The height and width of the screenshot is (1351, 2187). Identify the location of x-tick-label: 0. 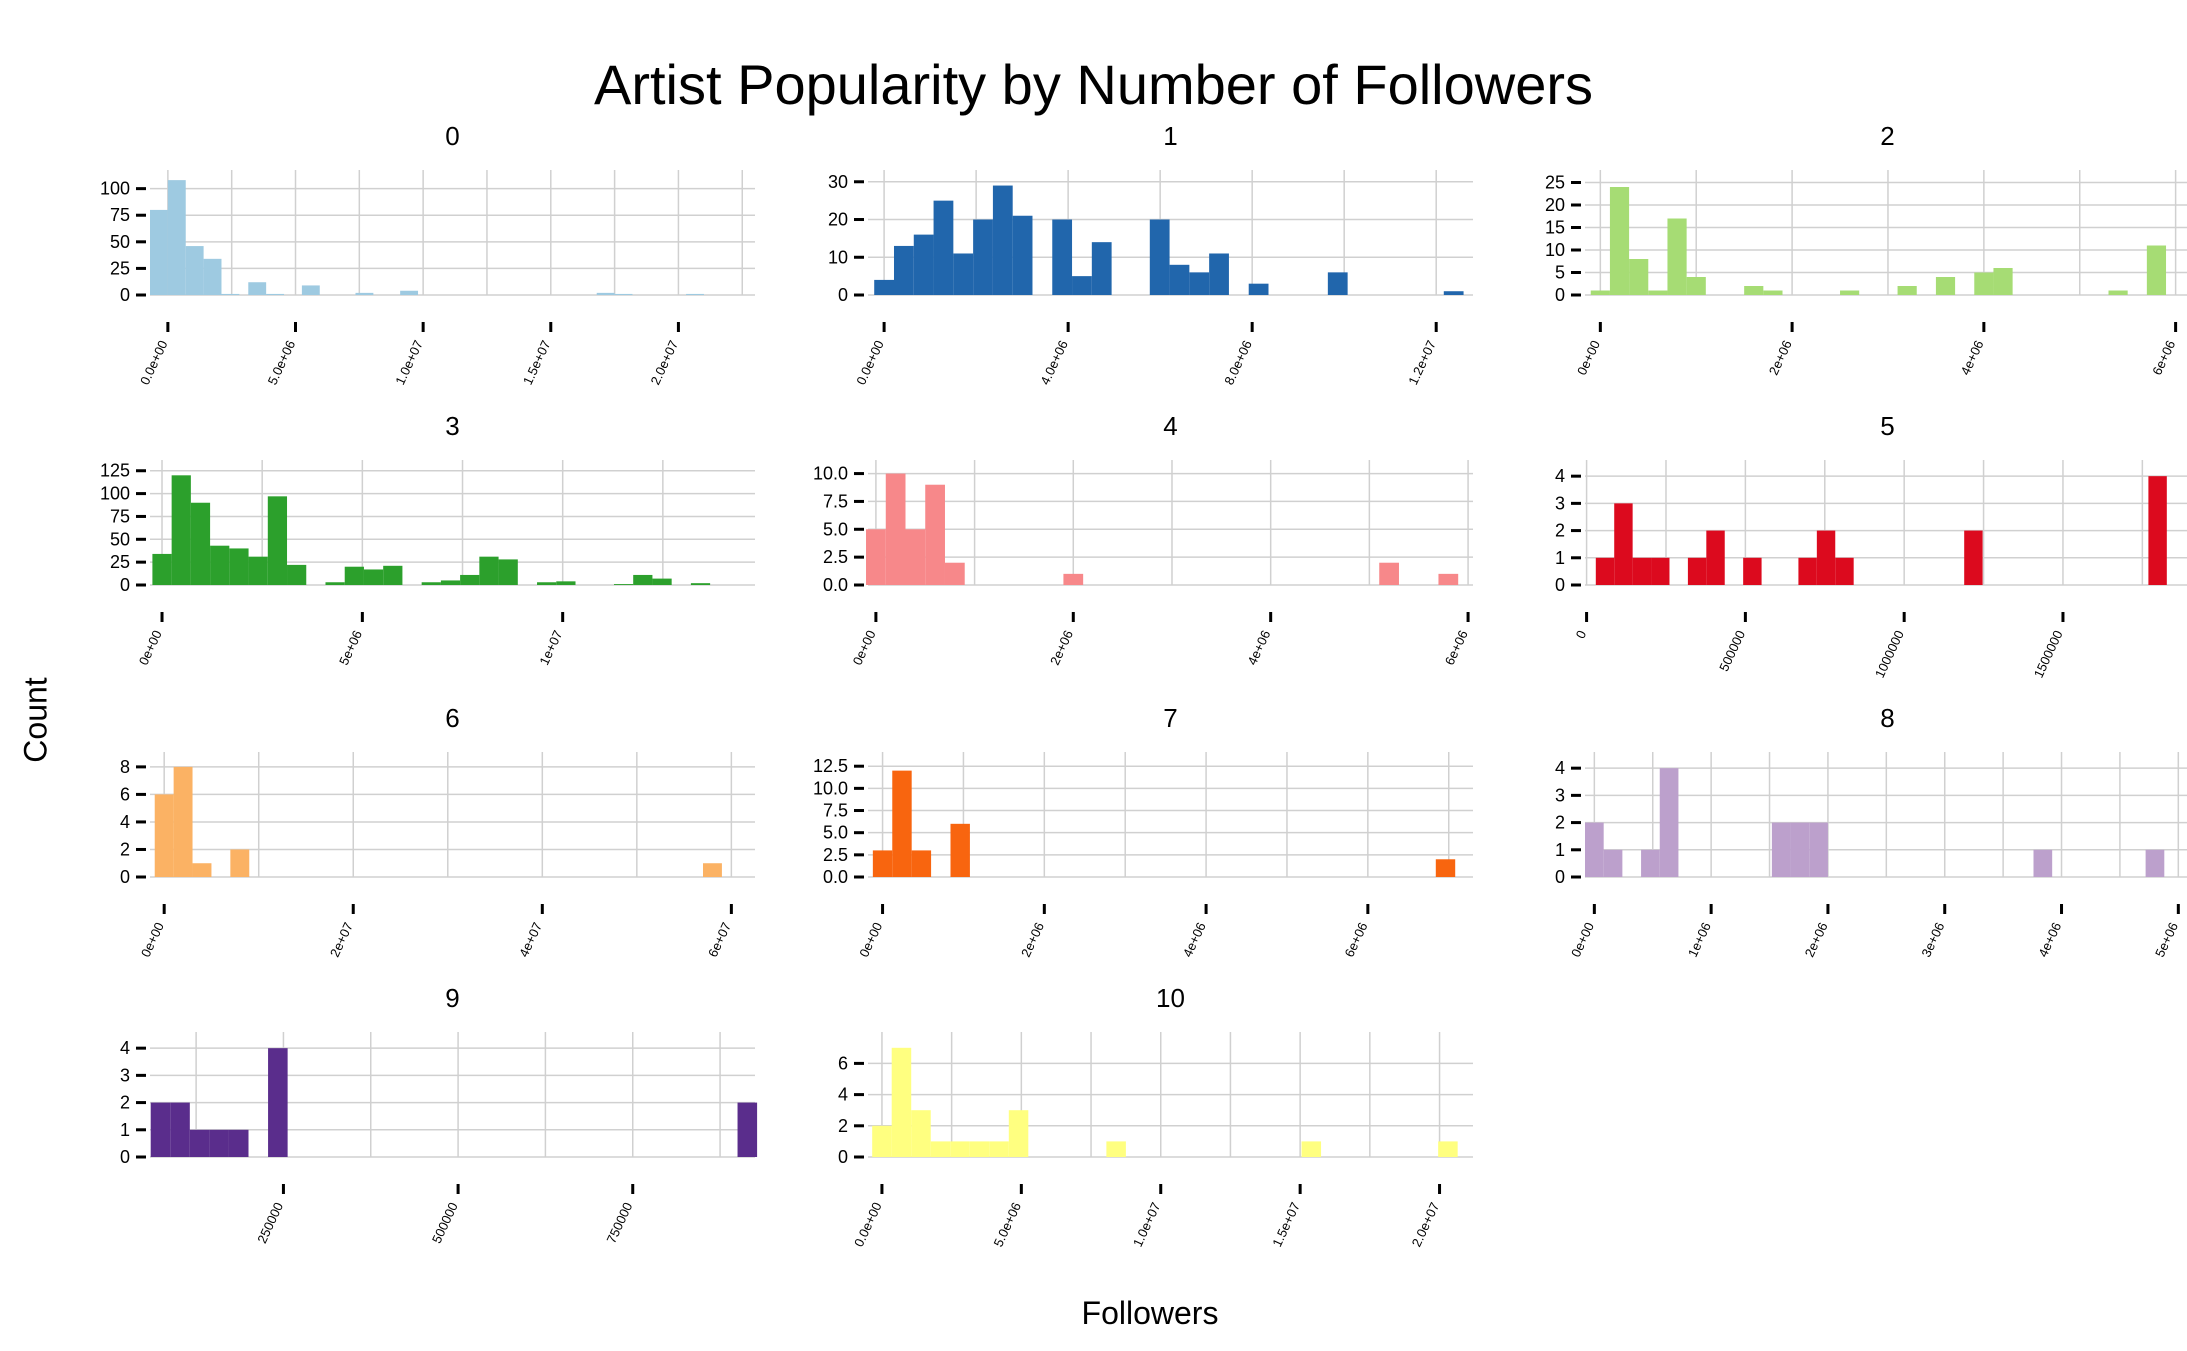
(1581, 634).